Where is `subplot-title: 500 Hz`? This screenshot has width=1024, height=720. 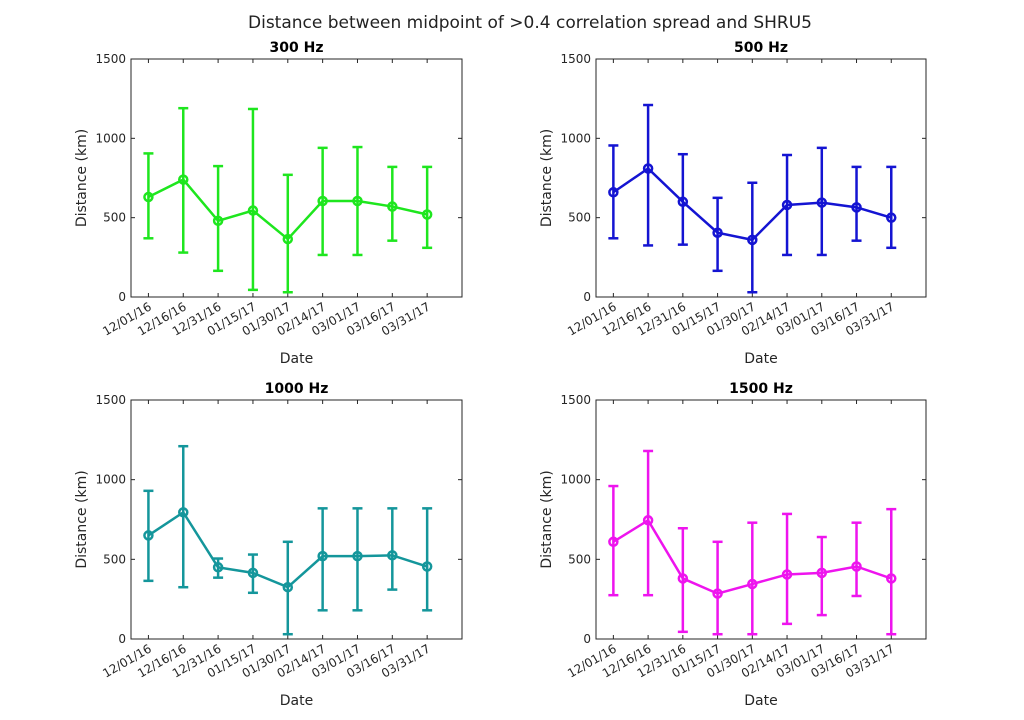 subplot-title: 500 Hz is located at coordinates (761, 48).